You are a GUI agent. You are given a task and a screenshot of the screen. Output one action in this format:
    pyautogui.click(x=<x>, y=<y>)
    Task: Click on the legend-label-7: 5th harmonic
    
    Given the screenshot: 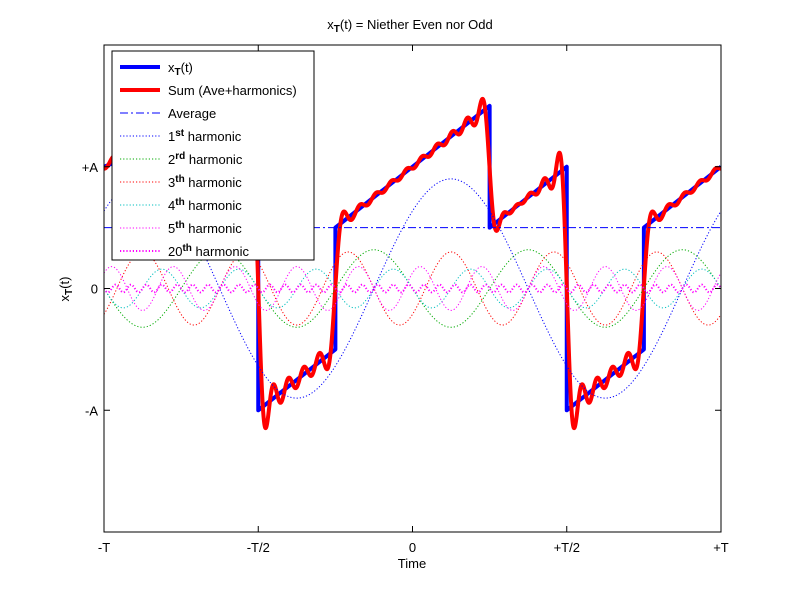 What is the action you would take?
    pyautogui.click(x=205, y=228)
    